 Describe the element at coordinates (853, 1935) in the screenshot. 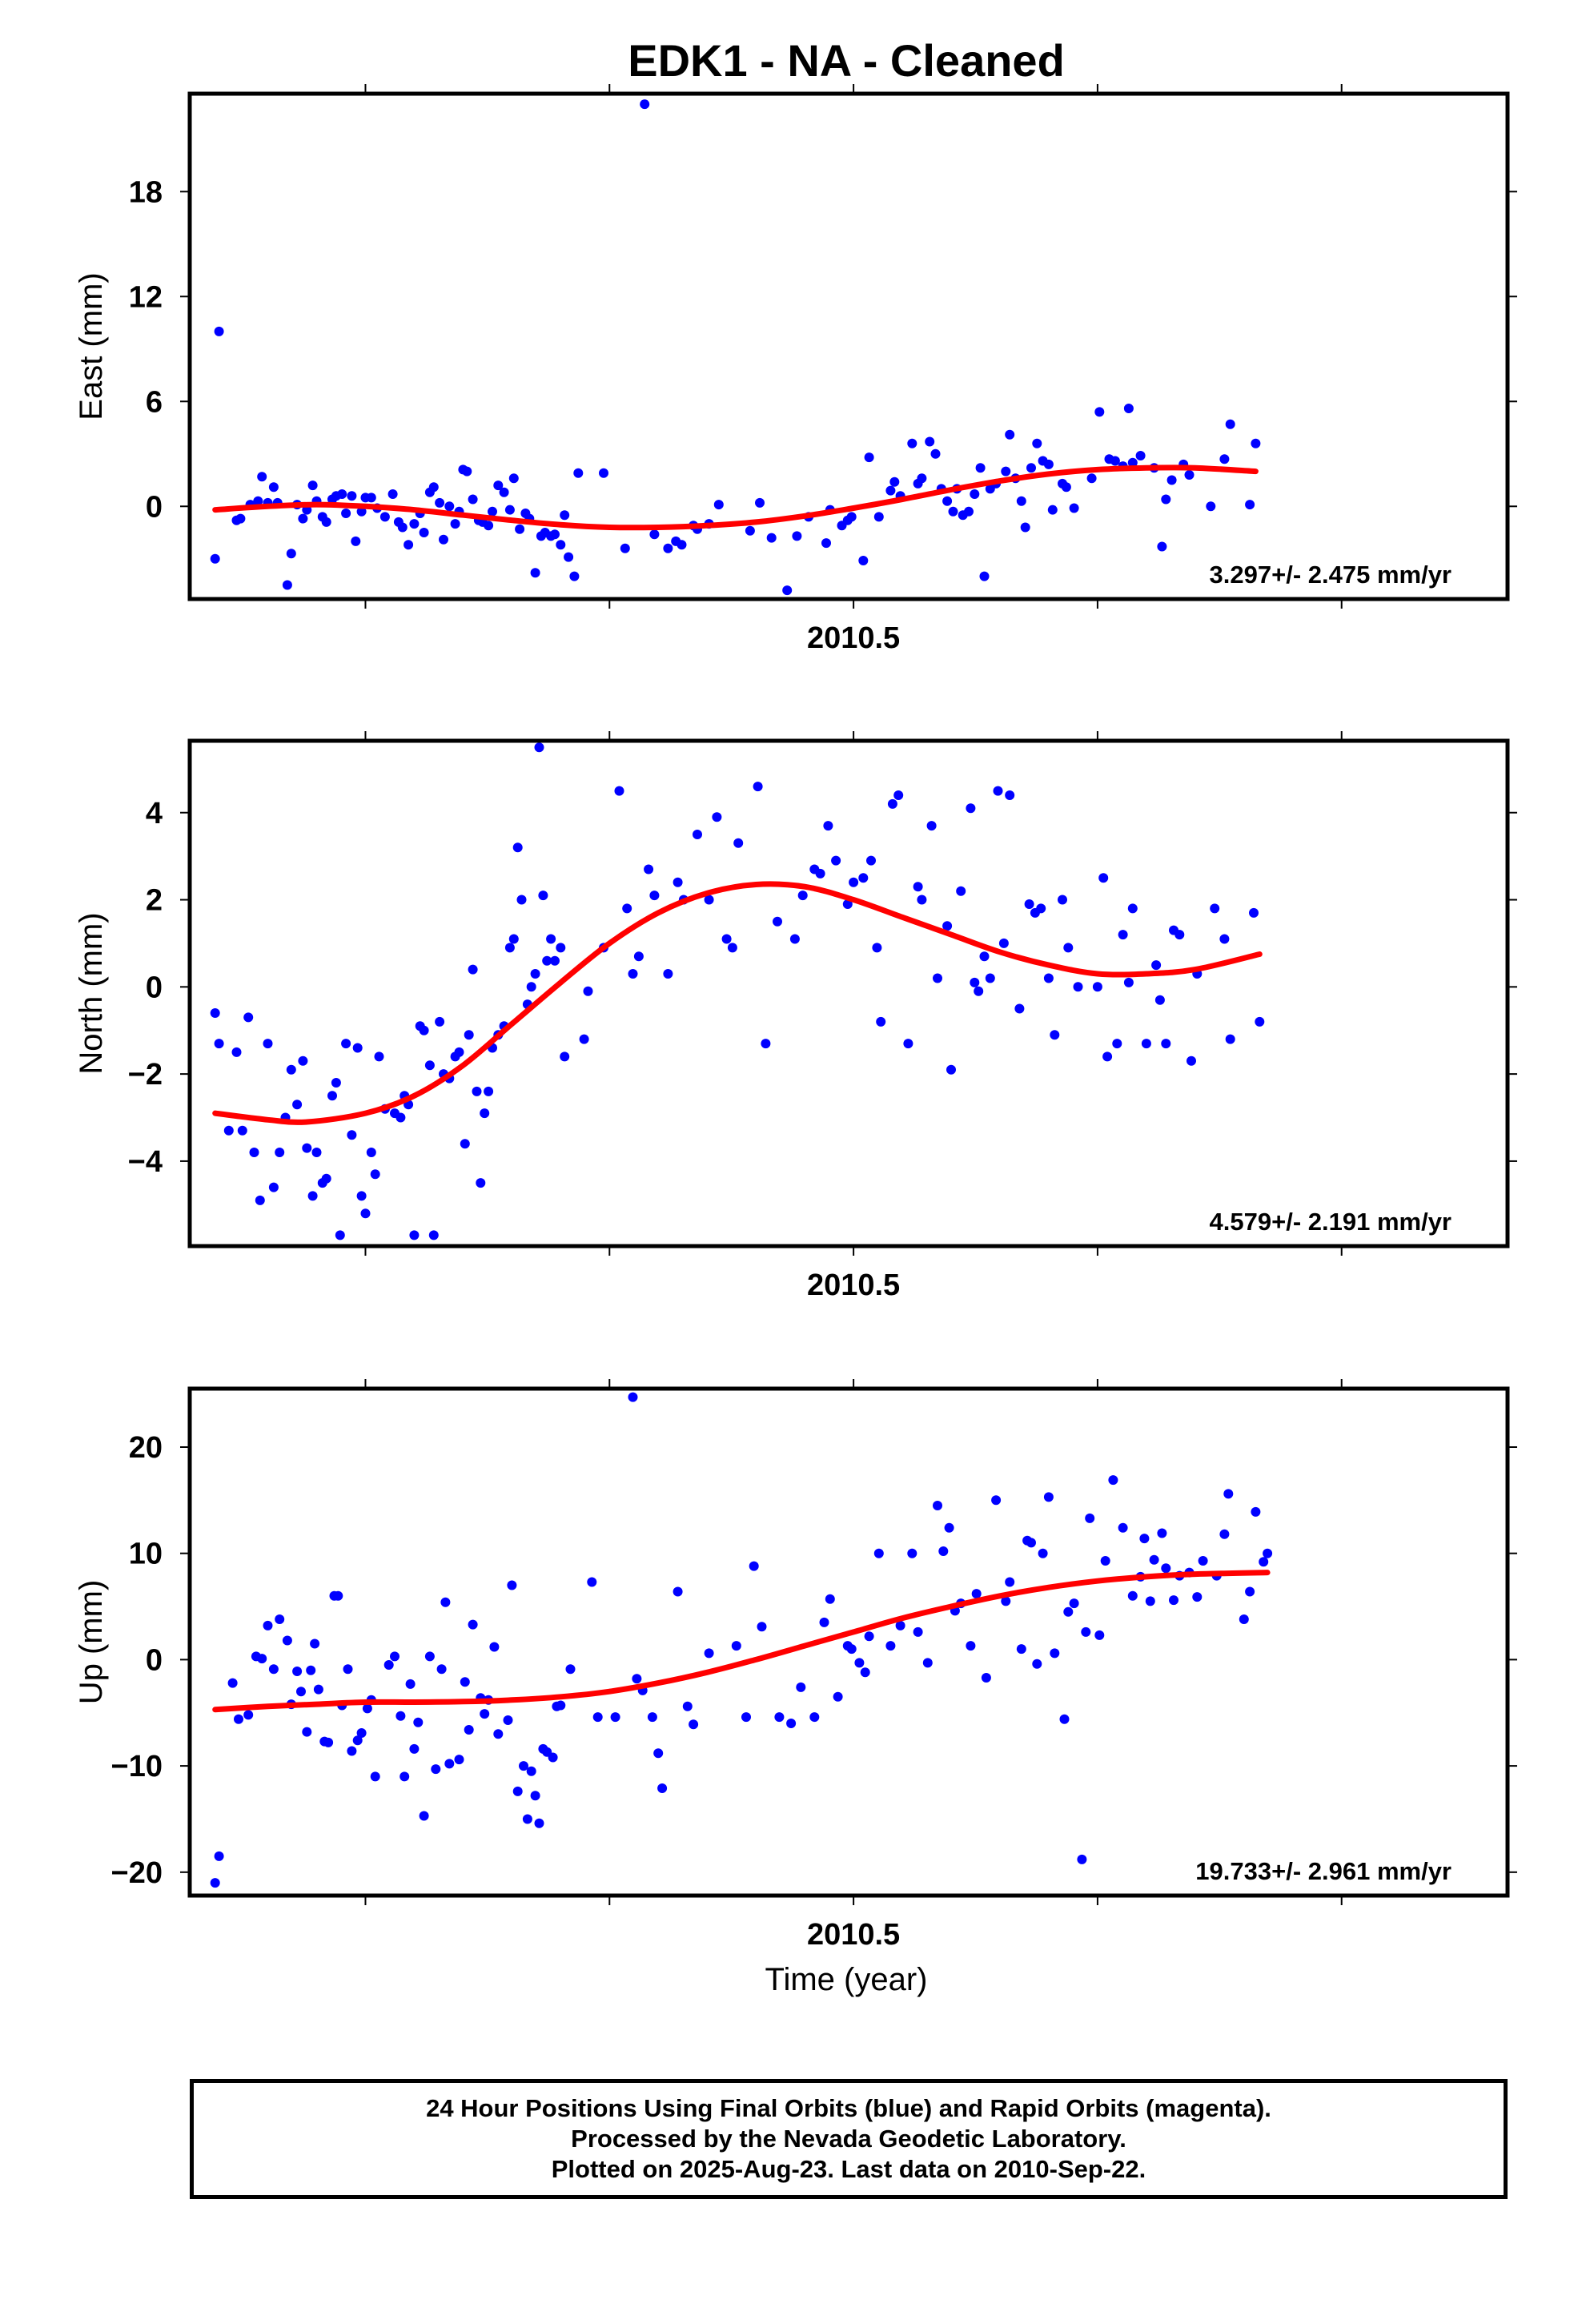

I see `x-tick-label: 2010.5` at that location.